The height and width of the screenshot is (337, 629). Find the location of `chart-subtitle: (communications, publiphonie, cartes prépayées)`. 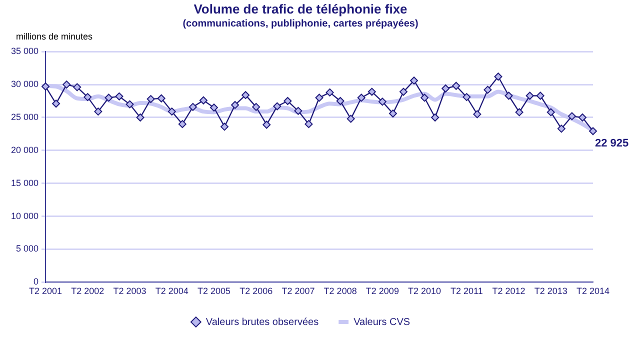

chart-subtitle: (communications, publiphonie, cartes prépayées) is located at coordinates (300, 24).